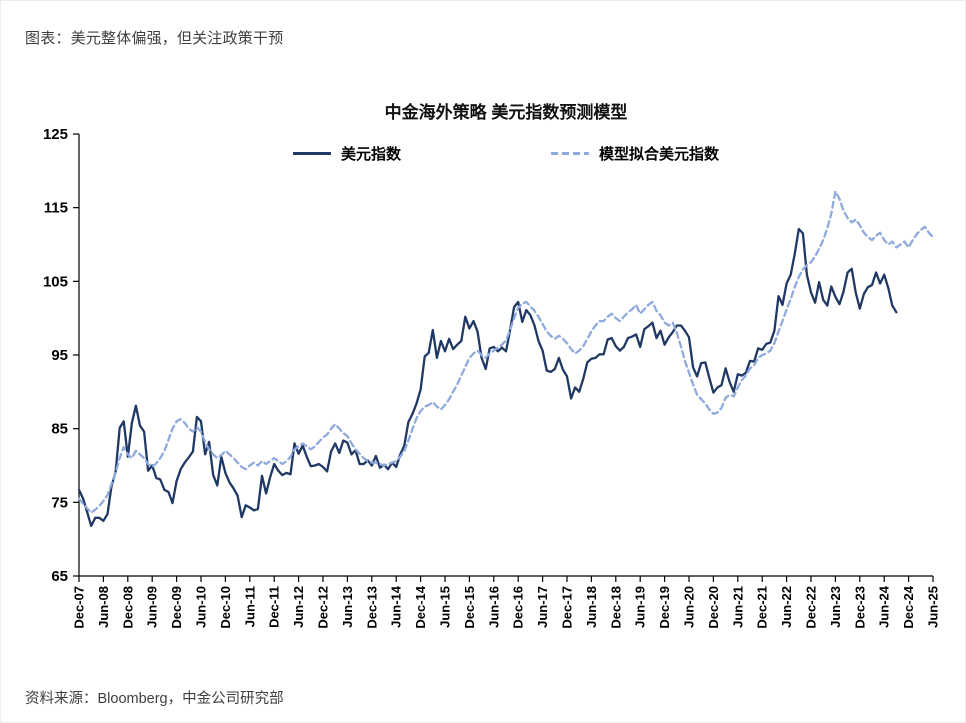 The height and width of the screenshot is (723, 966). I want to click on x-axis-tick-label: Dec-22, so click(811, 607).